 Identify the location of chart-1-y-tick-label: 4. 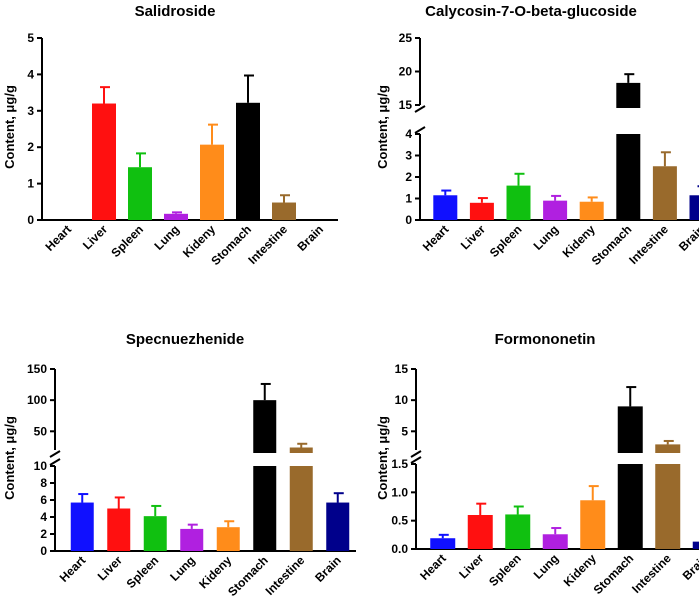
(30, 74).